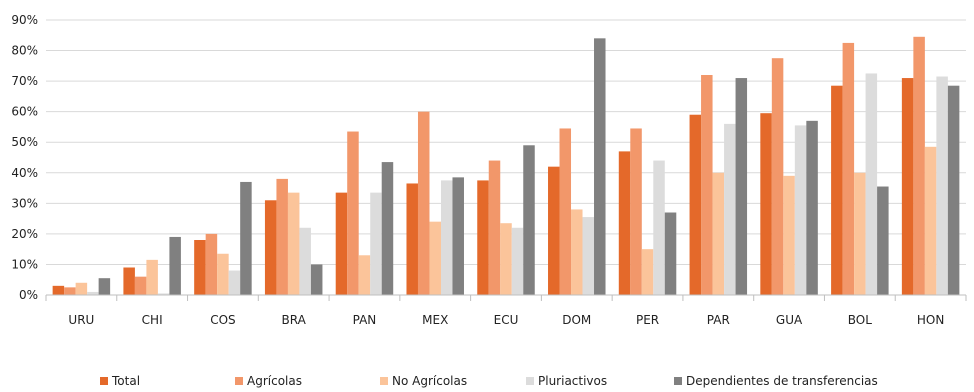 The width and height of the screenshot is (974, 392). Describe the element at coordinates (222, 320) in the screenshot. I see `x-tick-label: COS` at that location.